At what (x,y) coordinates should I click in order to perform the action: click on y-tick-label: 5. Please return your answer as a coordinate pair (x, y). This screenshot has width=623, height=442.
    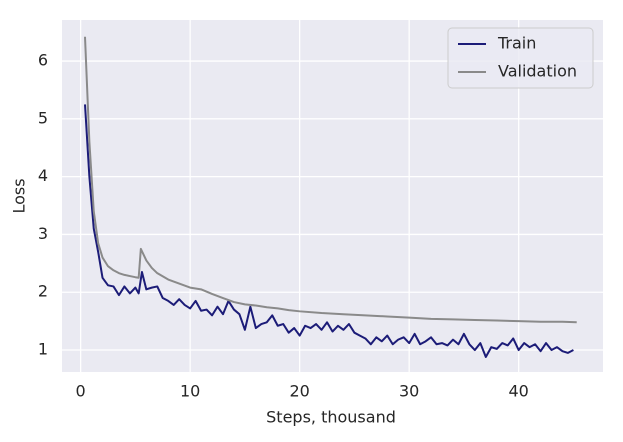
    Looking at the image, I should click on (43, 117).